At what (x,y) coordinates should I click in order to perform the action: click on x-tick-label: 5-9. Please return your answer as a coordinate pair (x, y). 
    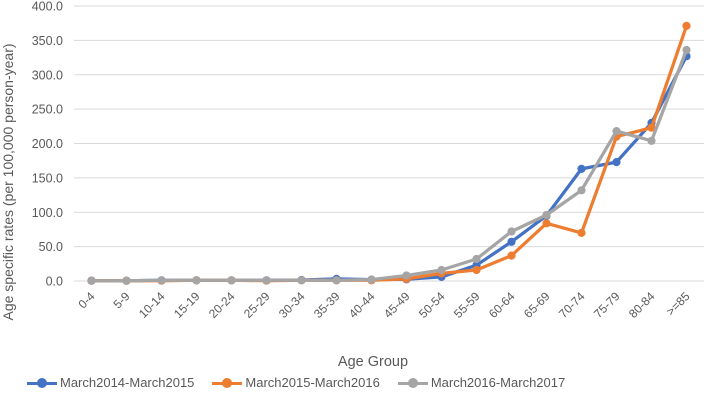
    Looking at the image, I should click on (121, 300).